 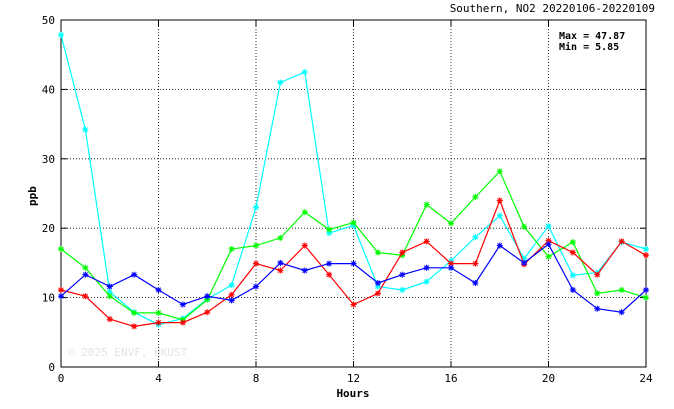 I want to click on x-tick-label: 0, so click(x=61, y=378).